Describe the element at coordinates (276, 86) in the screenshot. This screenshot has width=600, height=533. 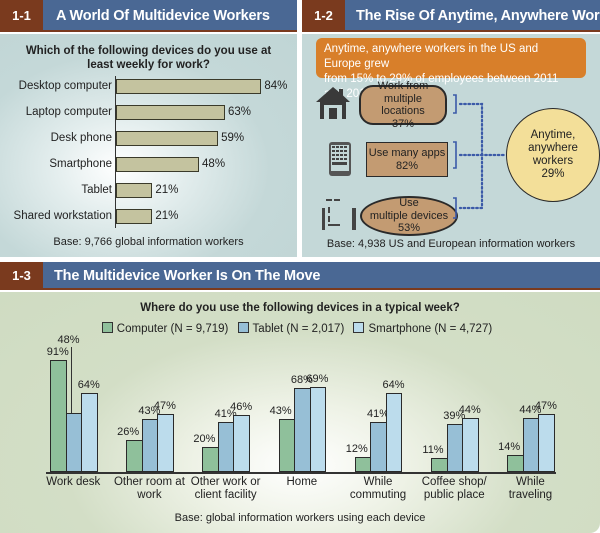
I see `bar-value-label: 84%` at that location.